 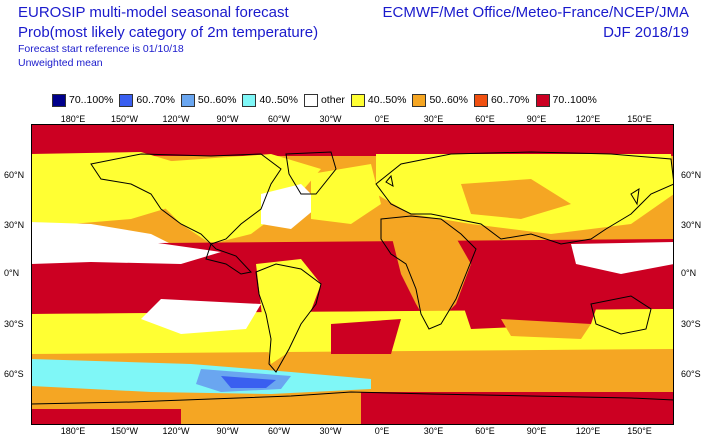 What do you see at coordinates (60, 63) in the screenshot?
I see `weighting-note: Unweighted mean` at bounding box center [60, 63].